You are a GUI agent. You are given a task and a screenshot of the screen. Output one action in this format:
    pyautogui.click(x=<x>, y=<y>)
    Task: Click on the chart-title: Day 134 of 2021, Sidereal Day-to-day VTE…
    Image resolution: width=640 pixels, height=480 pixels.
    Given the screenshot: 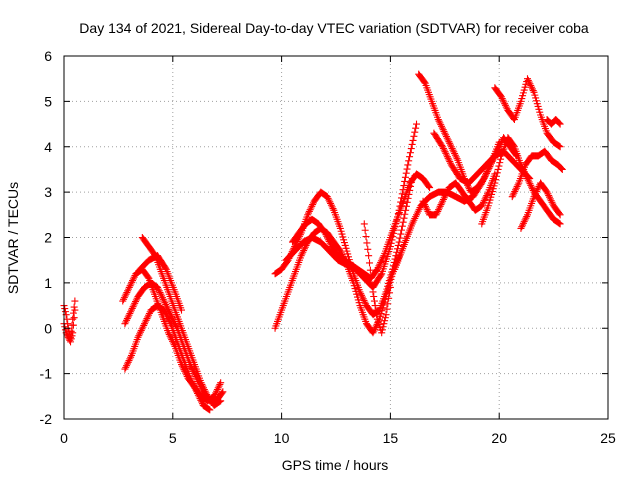 What is the action you would take?
    pyautogui.click(x=334, y=28)
    